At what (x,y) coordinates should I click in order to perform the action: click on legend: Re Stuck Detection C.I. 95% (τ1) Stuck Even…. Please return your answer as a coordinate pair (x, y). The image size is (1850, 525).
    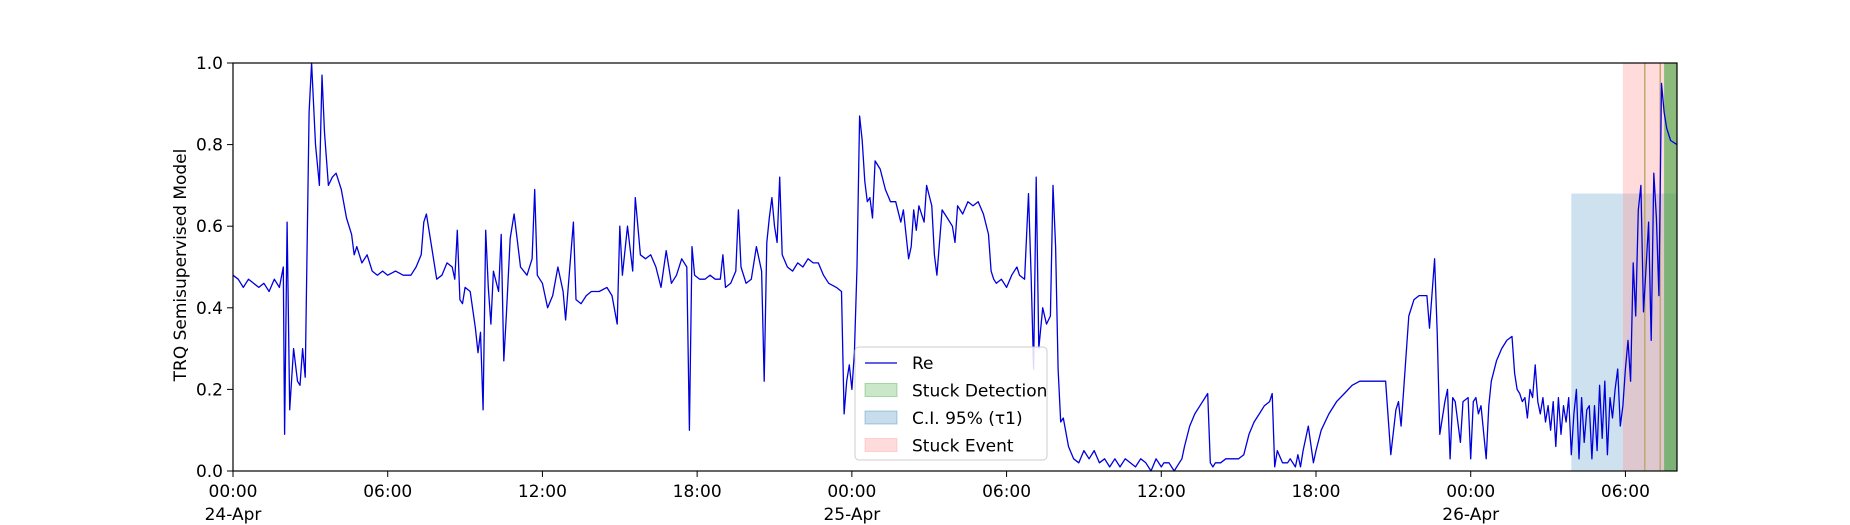
    Looking at the image, I should click on (951, 403).